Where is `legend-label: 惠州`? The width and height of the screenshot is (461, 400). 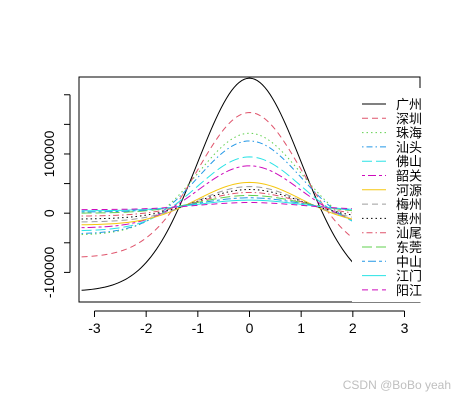 legend-label: 惠州 is located at coordinates (409, 219).